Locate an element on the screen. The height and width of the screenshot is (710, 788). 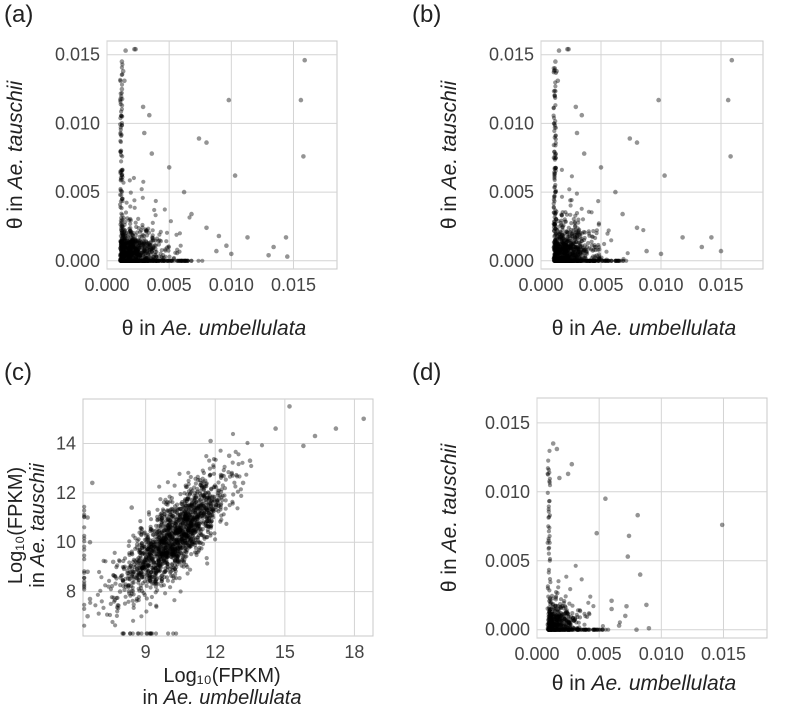
y-axis-title-b: θ in Ae. tauschii is located at coordinates (449, 155).